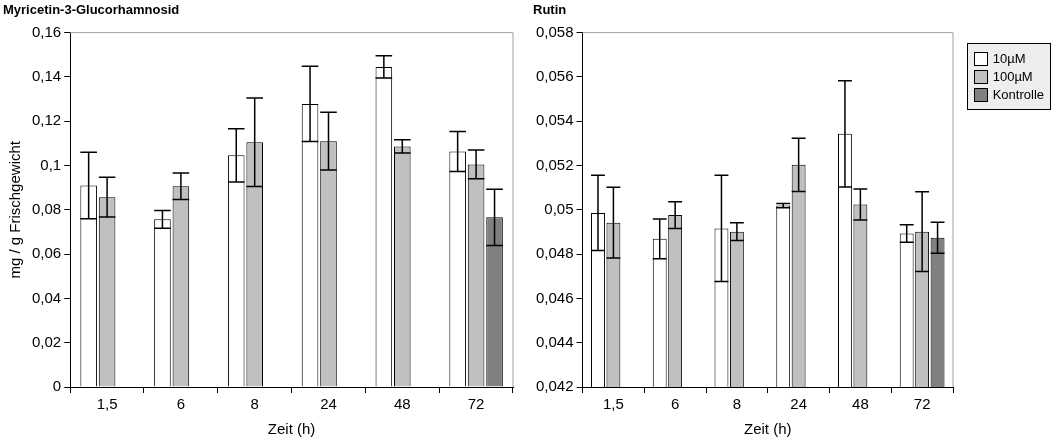 This screenshot has height=446, width=1053. Describe the element at coordinates (15, 209) in the screenshot. I see `y-axis-title: mg / g Frischgewicht` at that location.